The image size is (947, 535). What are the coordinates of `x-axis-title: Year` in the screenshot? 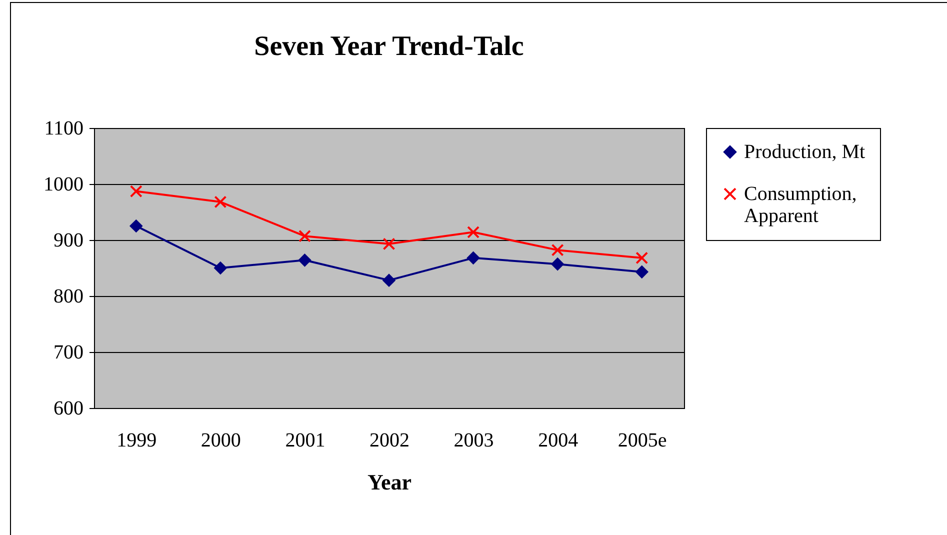 It's located at (390, 482).